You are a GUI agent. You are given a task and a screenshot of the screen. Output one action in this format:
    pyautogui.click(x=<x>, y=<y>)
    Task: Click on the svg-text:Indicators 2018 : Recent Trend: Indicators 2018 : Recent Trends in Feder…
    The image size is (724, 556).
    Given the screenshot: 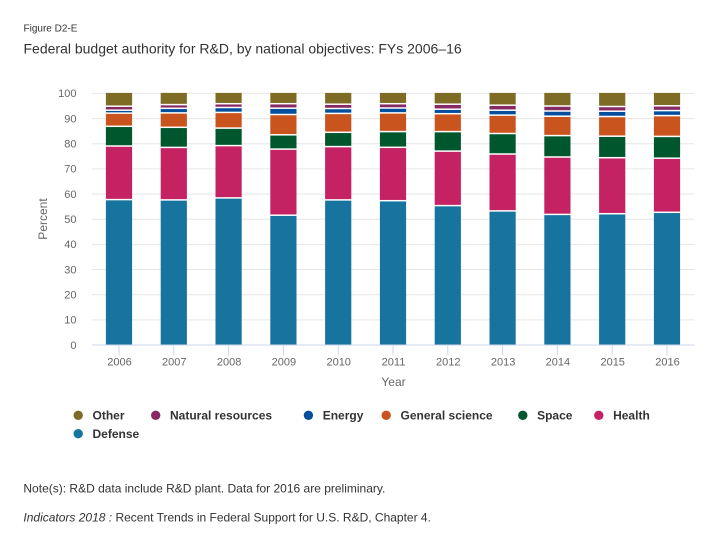 What is the action you would take?
    pyautogui.click(x=227, y=517)
    